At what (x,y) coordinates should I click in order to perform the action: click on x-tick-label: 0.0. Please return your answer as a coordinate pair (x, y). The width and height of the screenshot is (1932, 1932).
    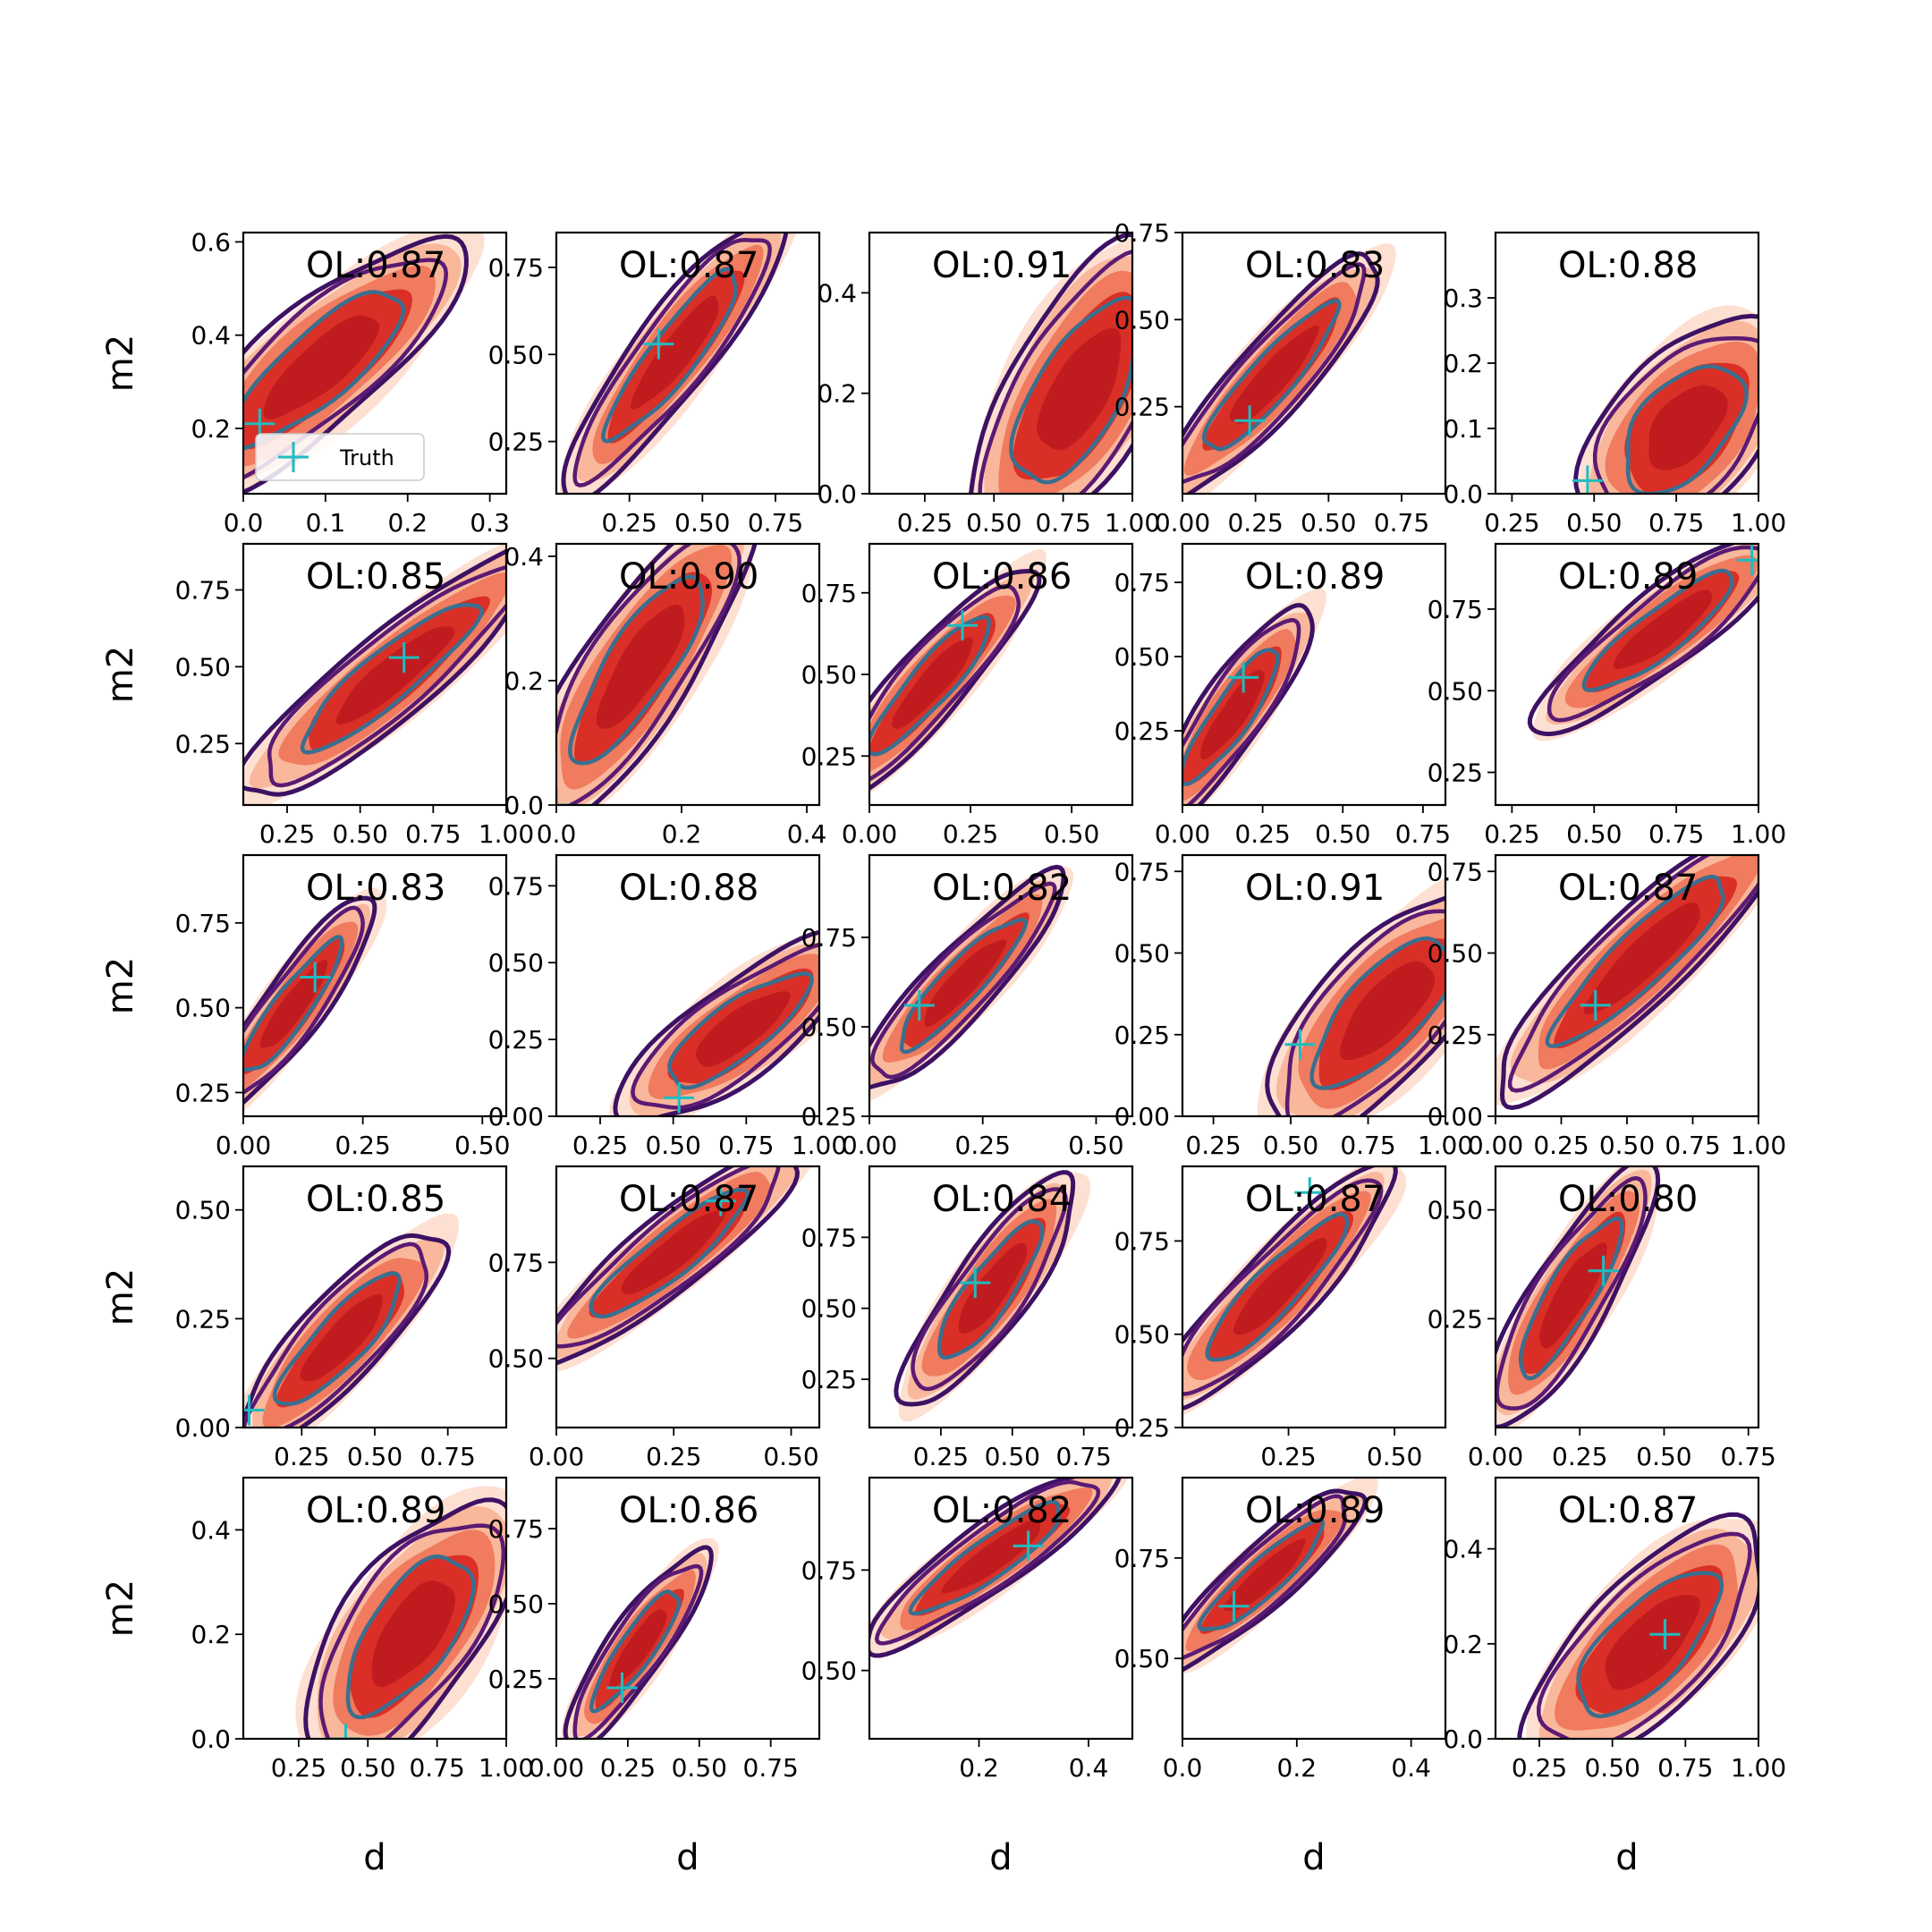
    Looking at the image, I should click on (557, 834).